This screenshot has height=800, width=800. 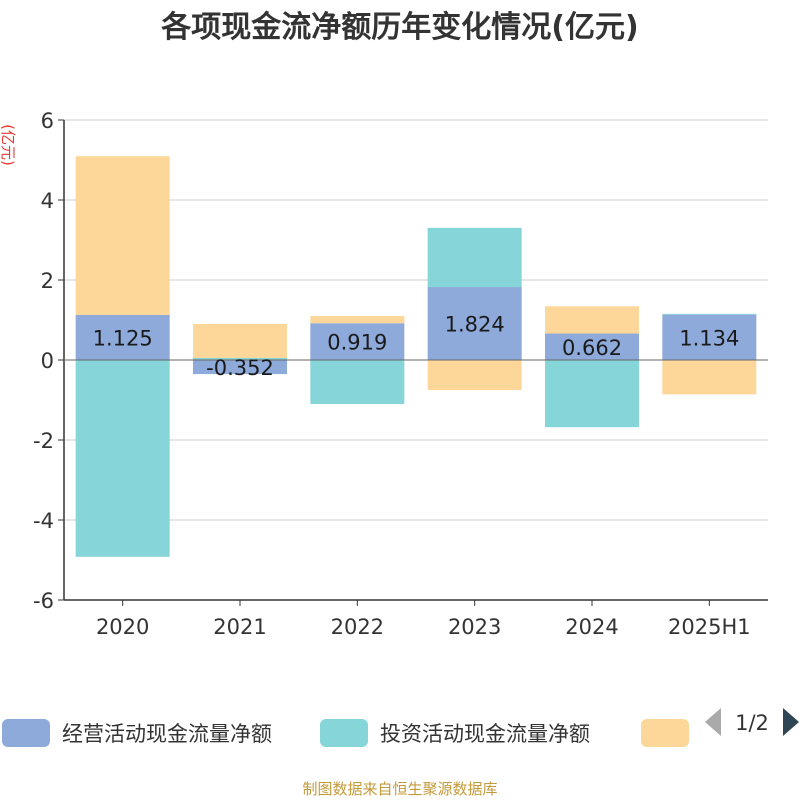 I want to click on bar-series1-2023, so click(x=474, y=257).